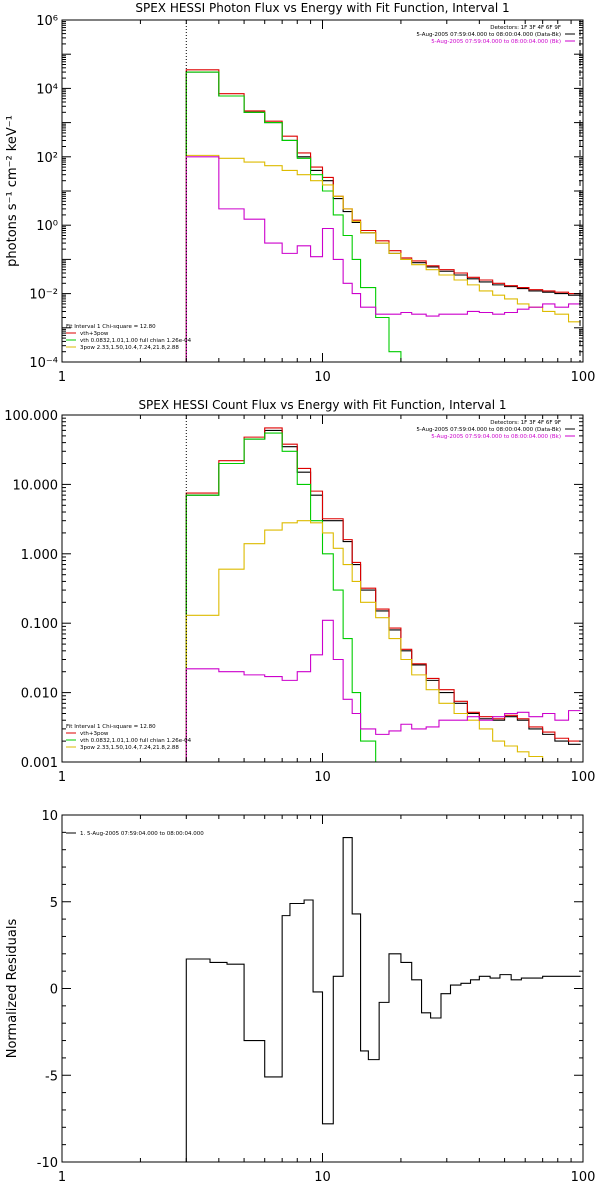 The height and width of the screenshot is (1204, 600). I want to click on y-tick-label: 10.000, so click(36, 485).